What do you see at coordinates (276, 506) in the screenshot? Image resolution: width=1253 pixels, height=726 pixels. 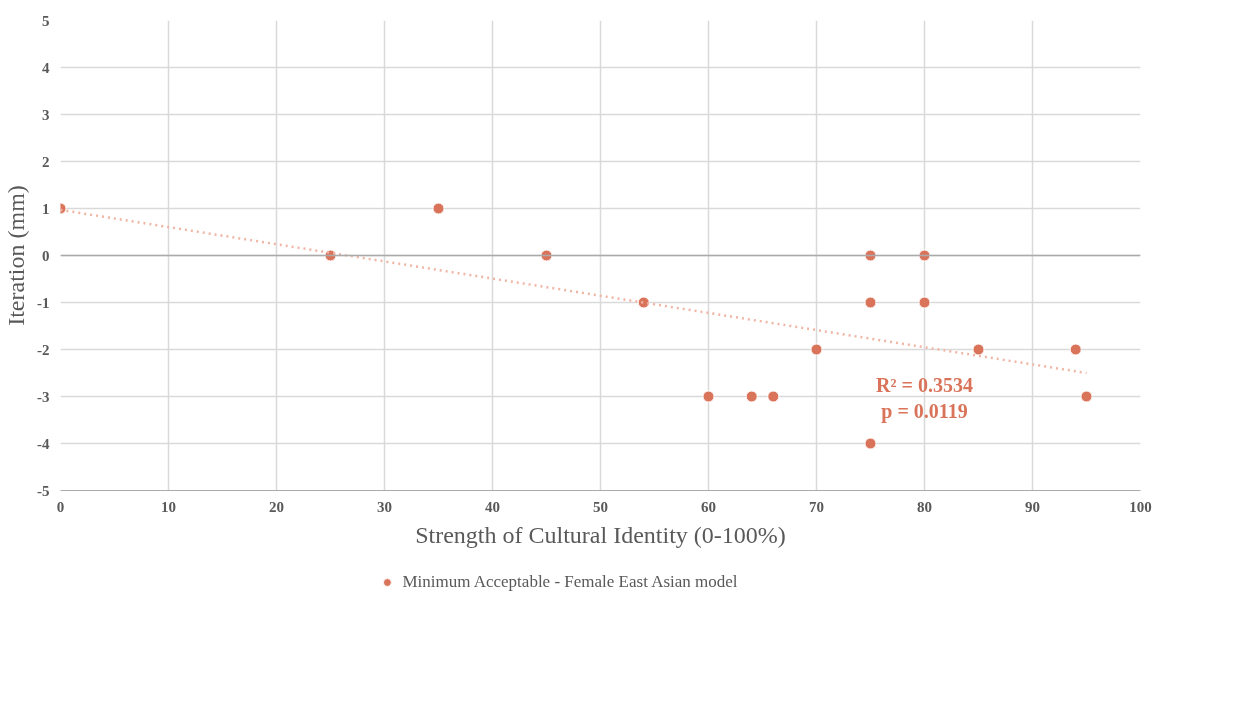 I see `x-tick-label: 20` at bounding box center [276, 506].